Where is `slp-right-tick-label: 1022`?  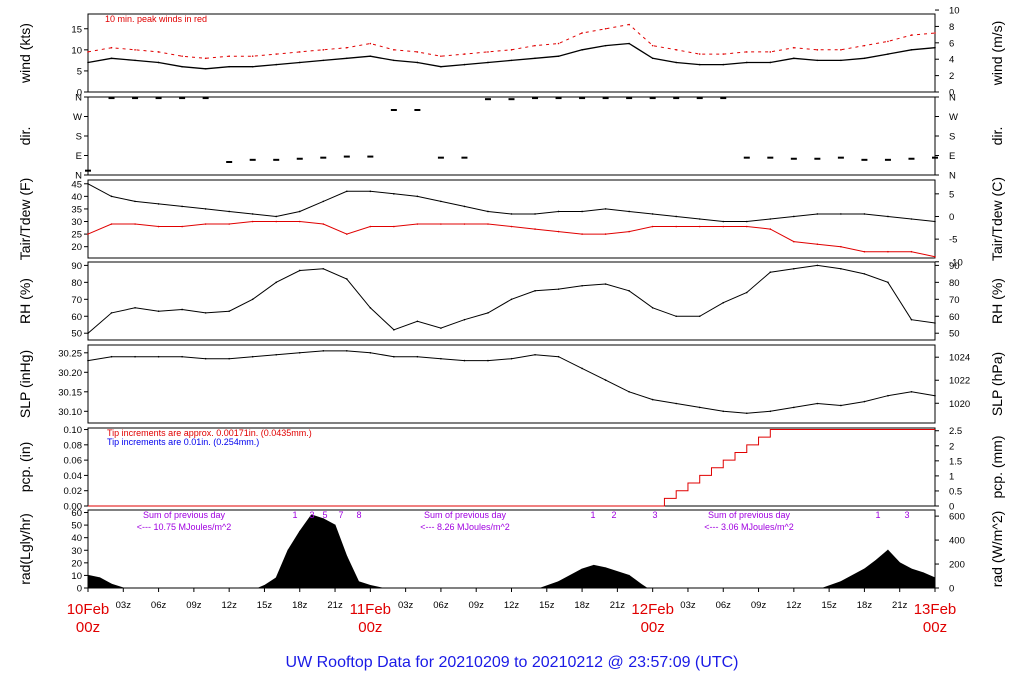
slp-right-tick-label: 1022 is located at coordinates (959, 381).